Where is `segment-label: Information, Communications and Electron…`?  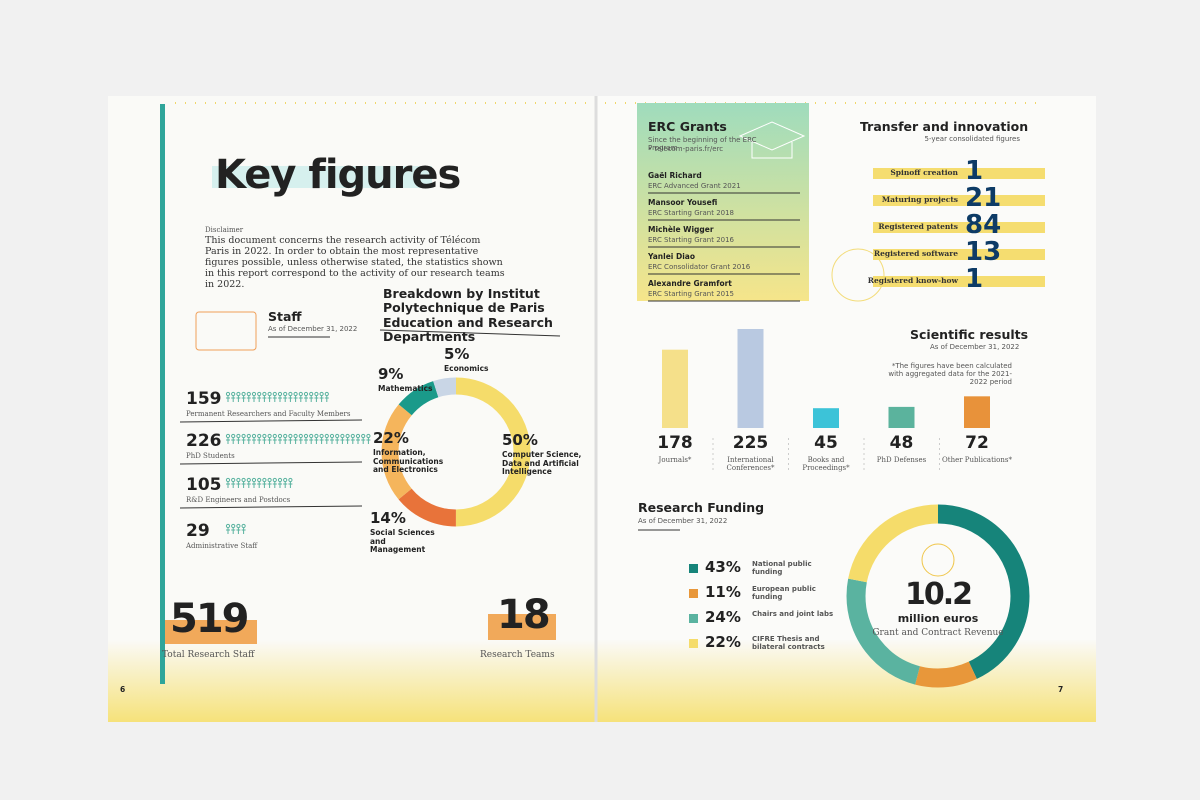 segment-label: Information, Communications and Electron… is located at coordinates (408, 461).